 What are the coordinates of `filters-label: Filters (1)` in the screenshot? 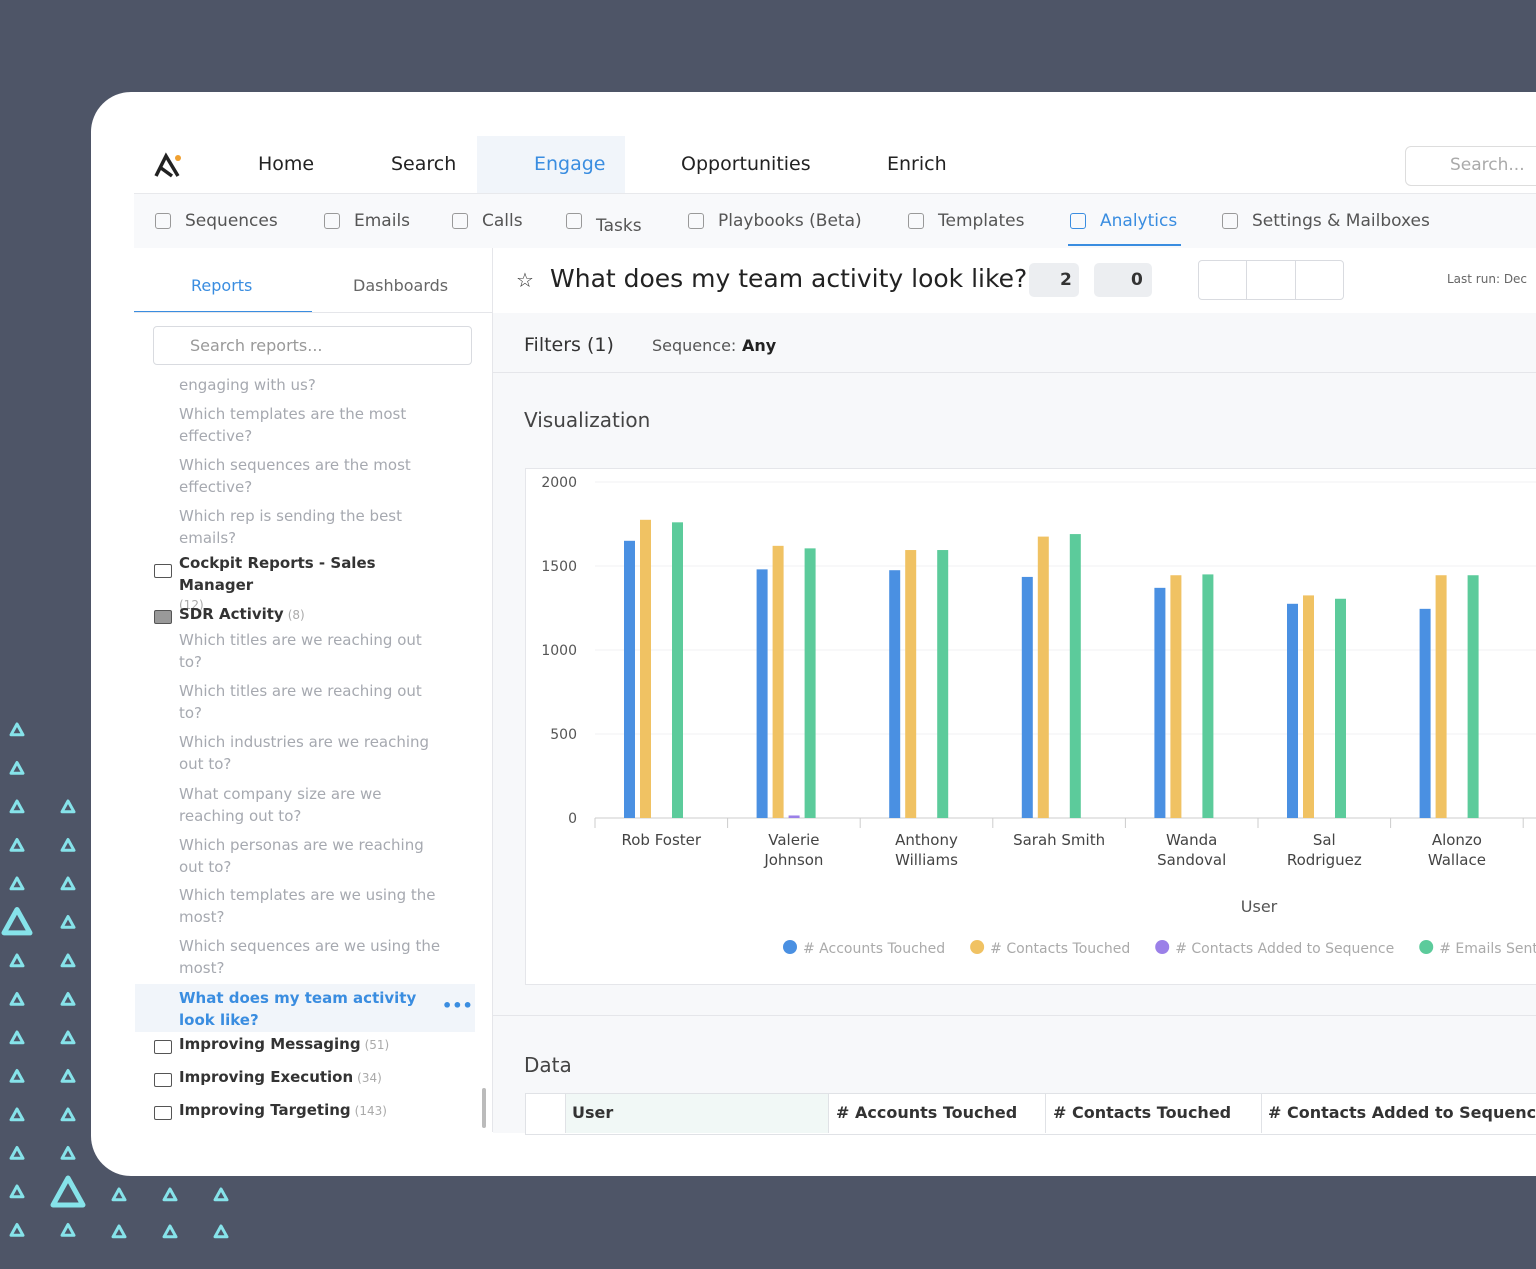 It's located at (569, 345).